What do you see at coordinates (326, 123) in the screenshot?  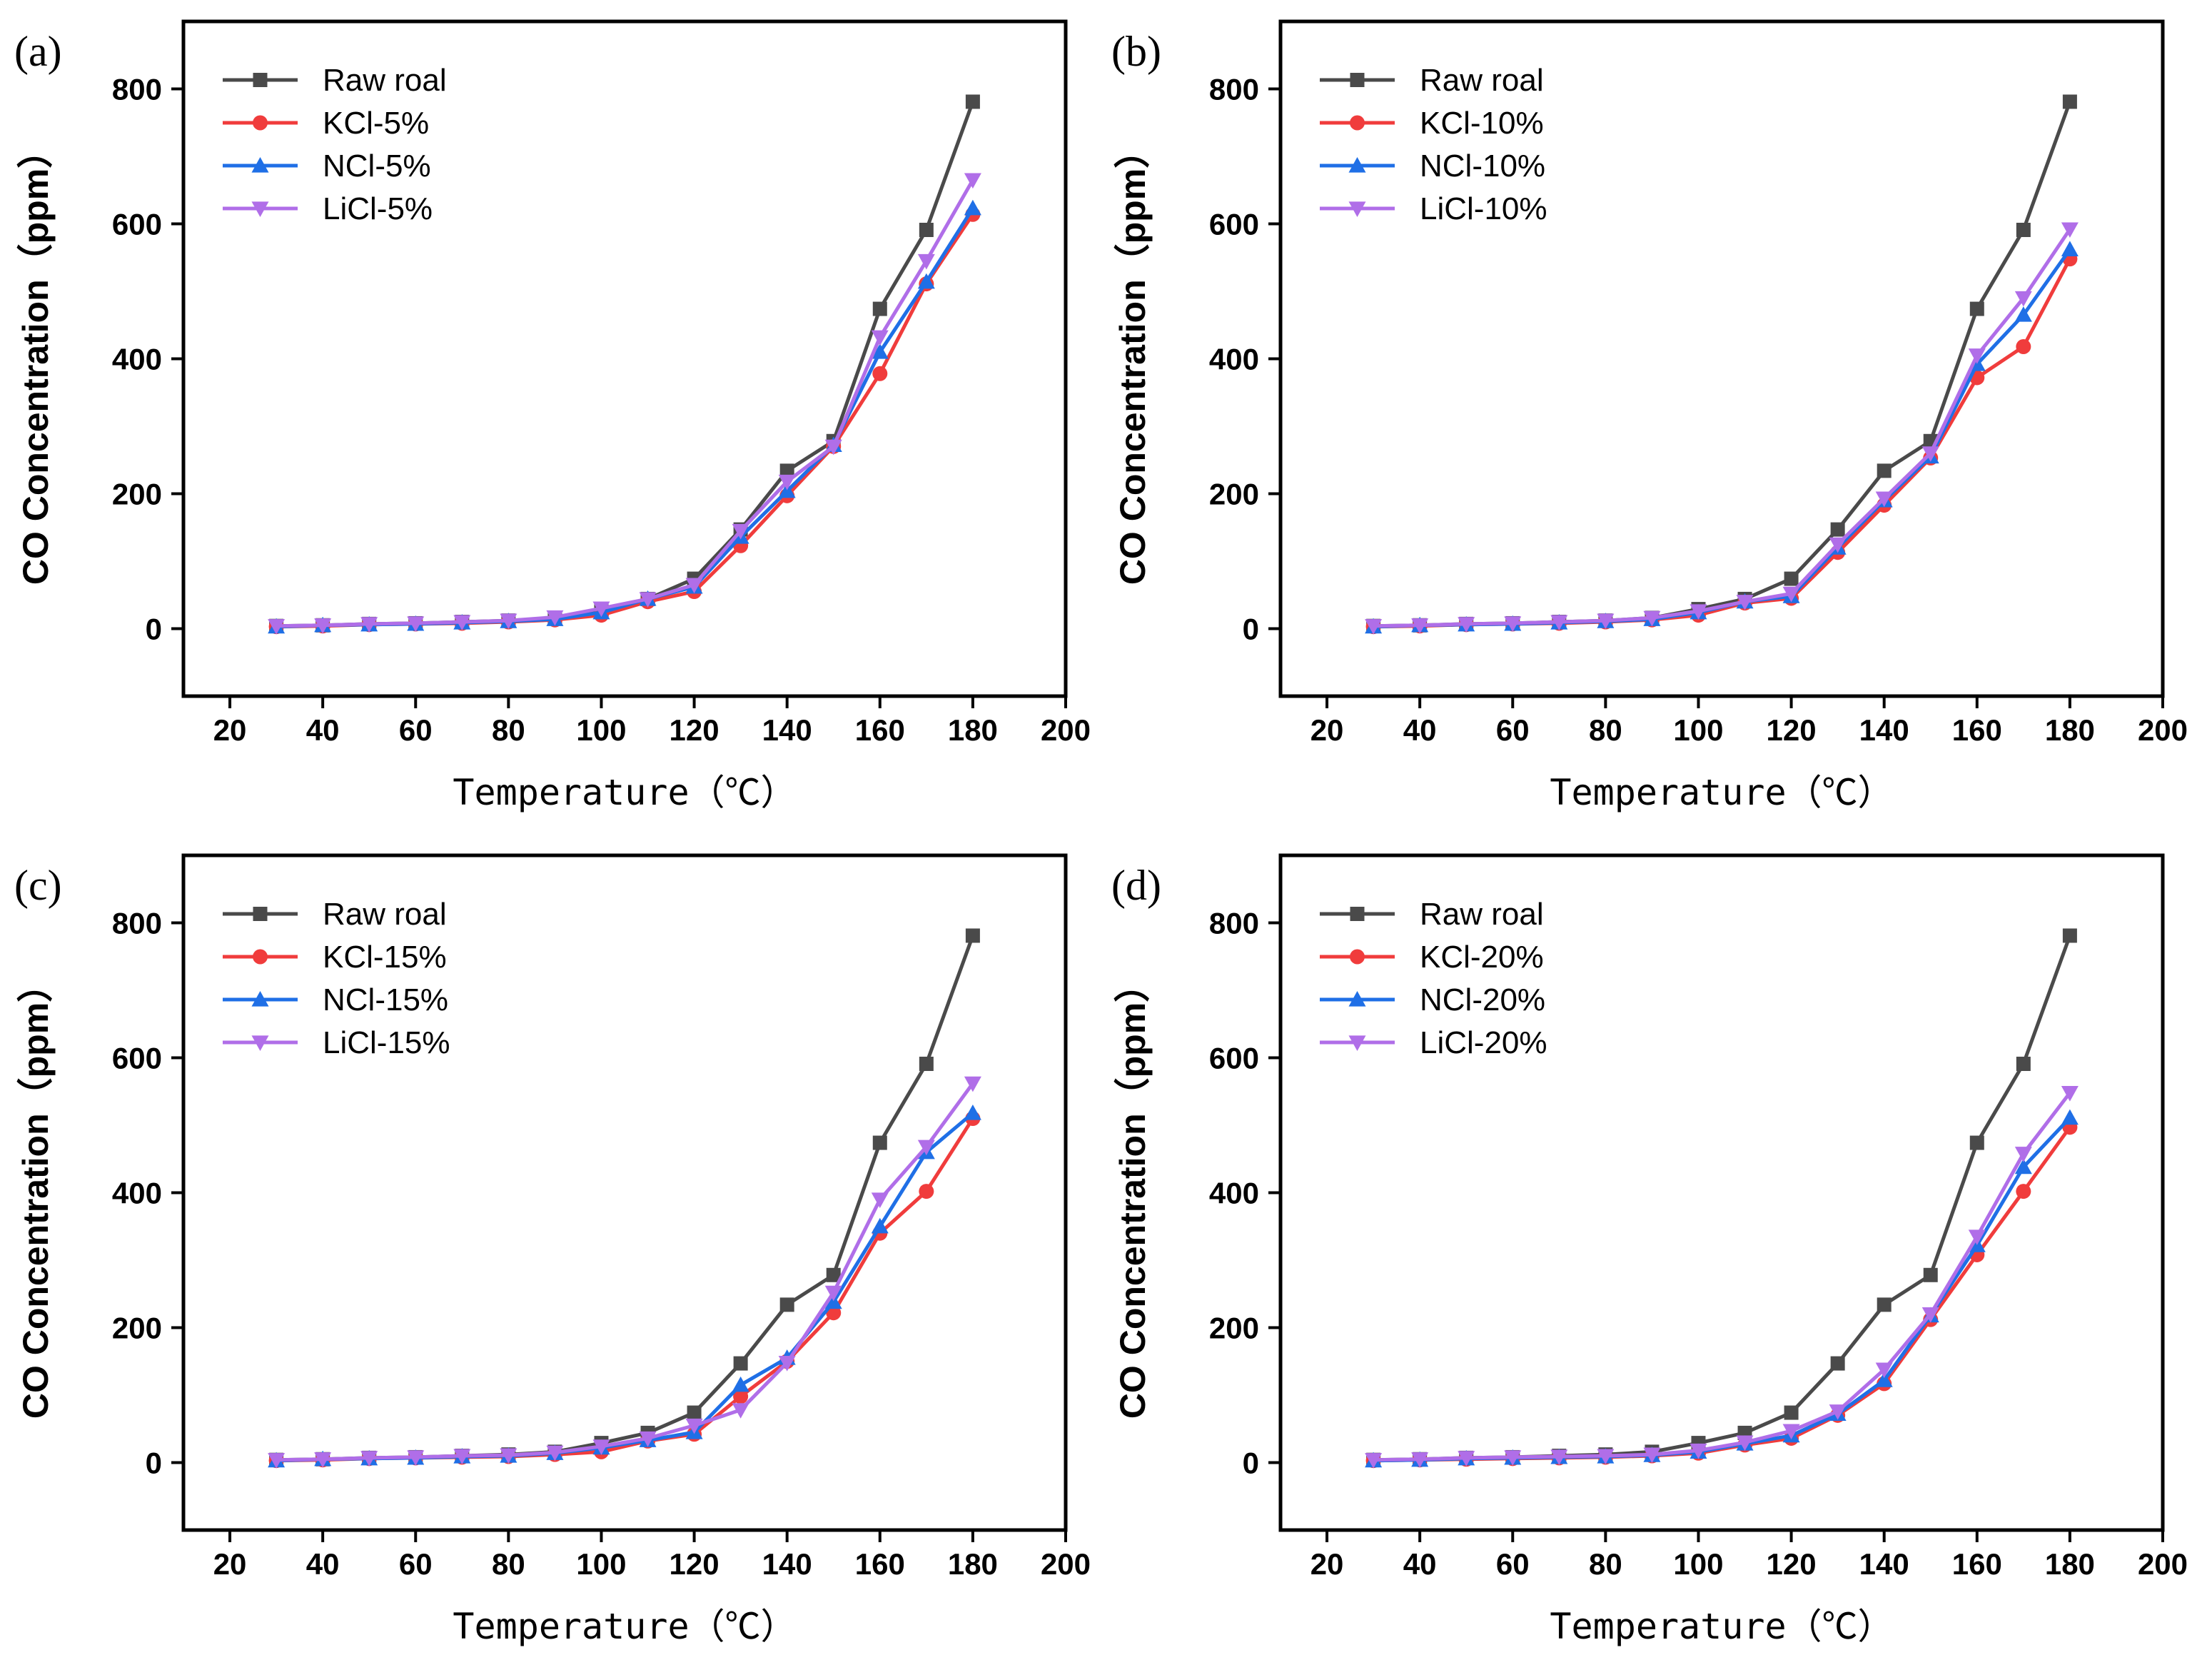 I see `legend-item: KCl-5%` at bounding box center [326, 123].